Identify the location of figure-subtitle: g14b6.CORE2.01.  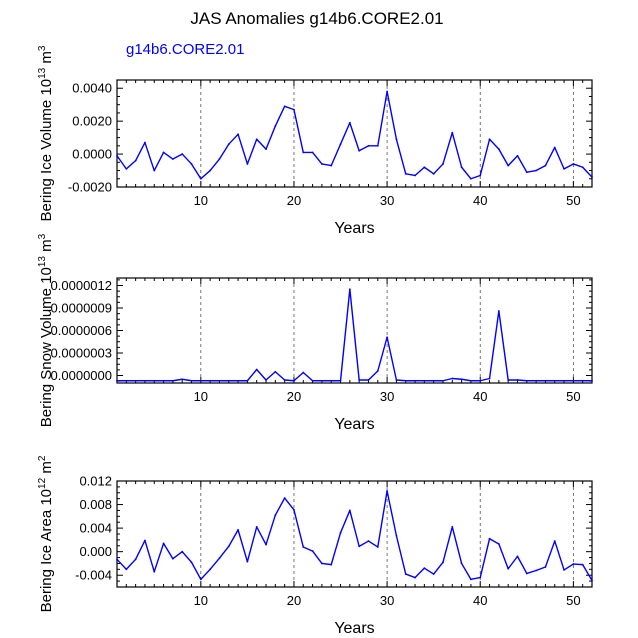
(185, 49).